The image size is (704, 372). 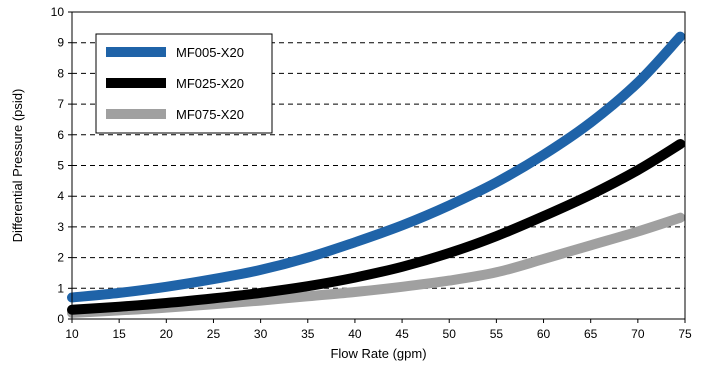 I want to click on x-tick-label: 10, so click(x=72, y=334).